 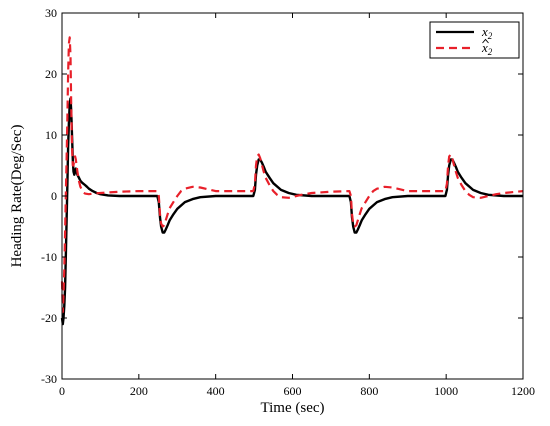 What do you see at coordinates (369, 391) in the screenshot?
I see `x-tick-label: 800` at bounding box center [369, 391].